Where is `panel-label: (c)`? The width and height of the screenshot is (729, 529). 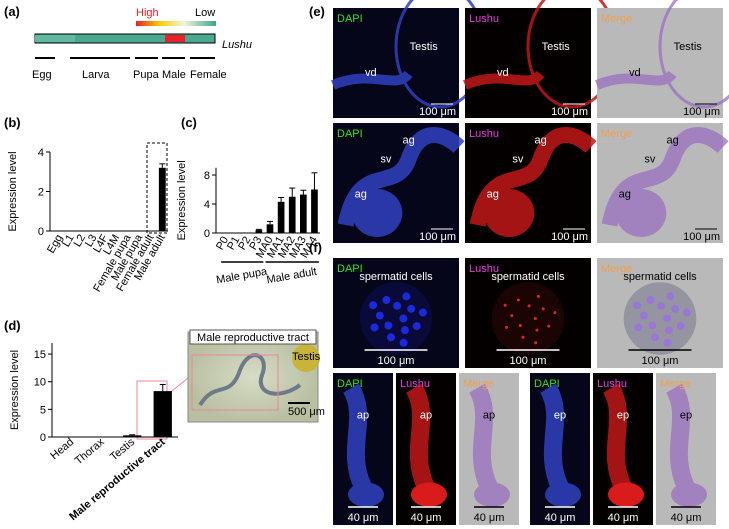
panel-label: (c) is located at coordinates (189, 122).